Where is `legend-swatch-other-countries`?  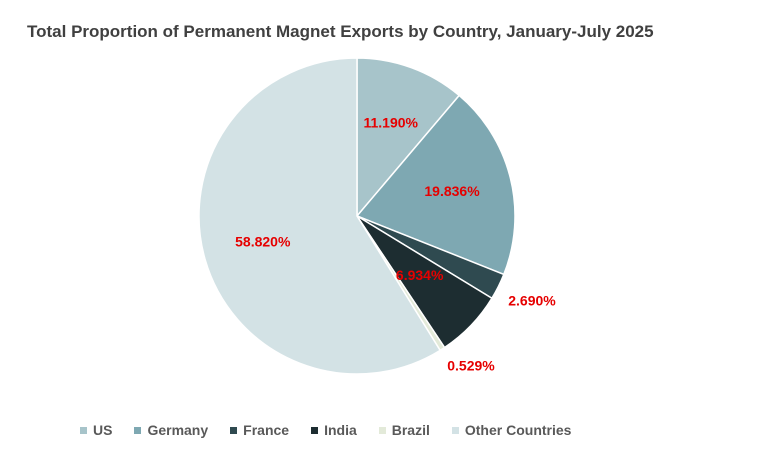 legend-swatch-other-countries is located at coordinates (455, 430).